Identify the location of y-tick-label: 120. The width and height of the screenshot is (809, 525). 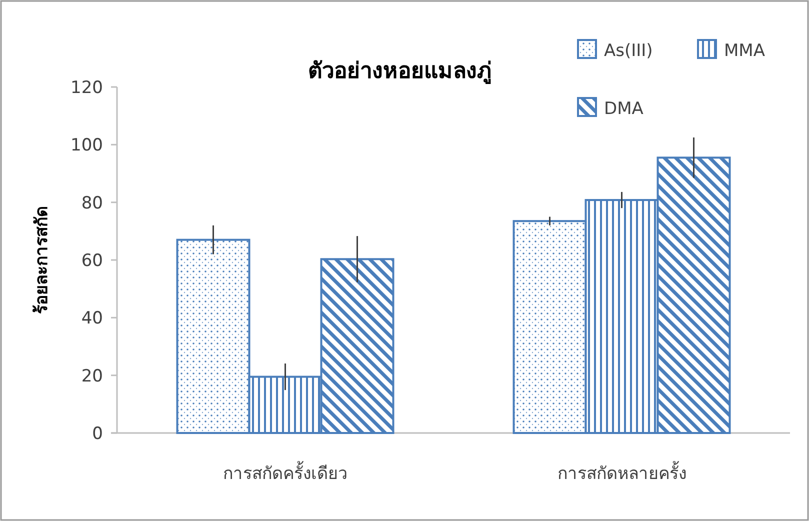
(86, 88).